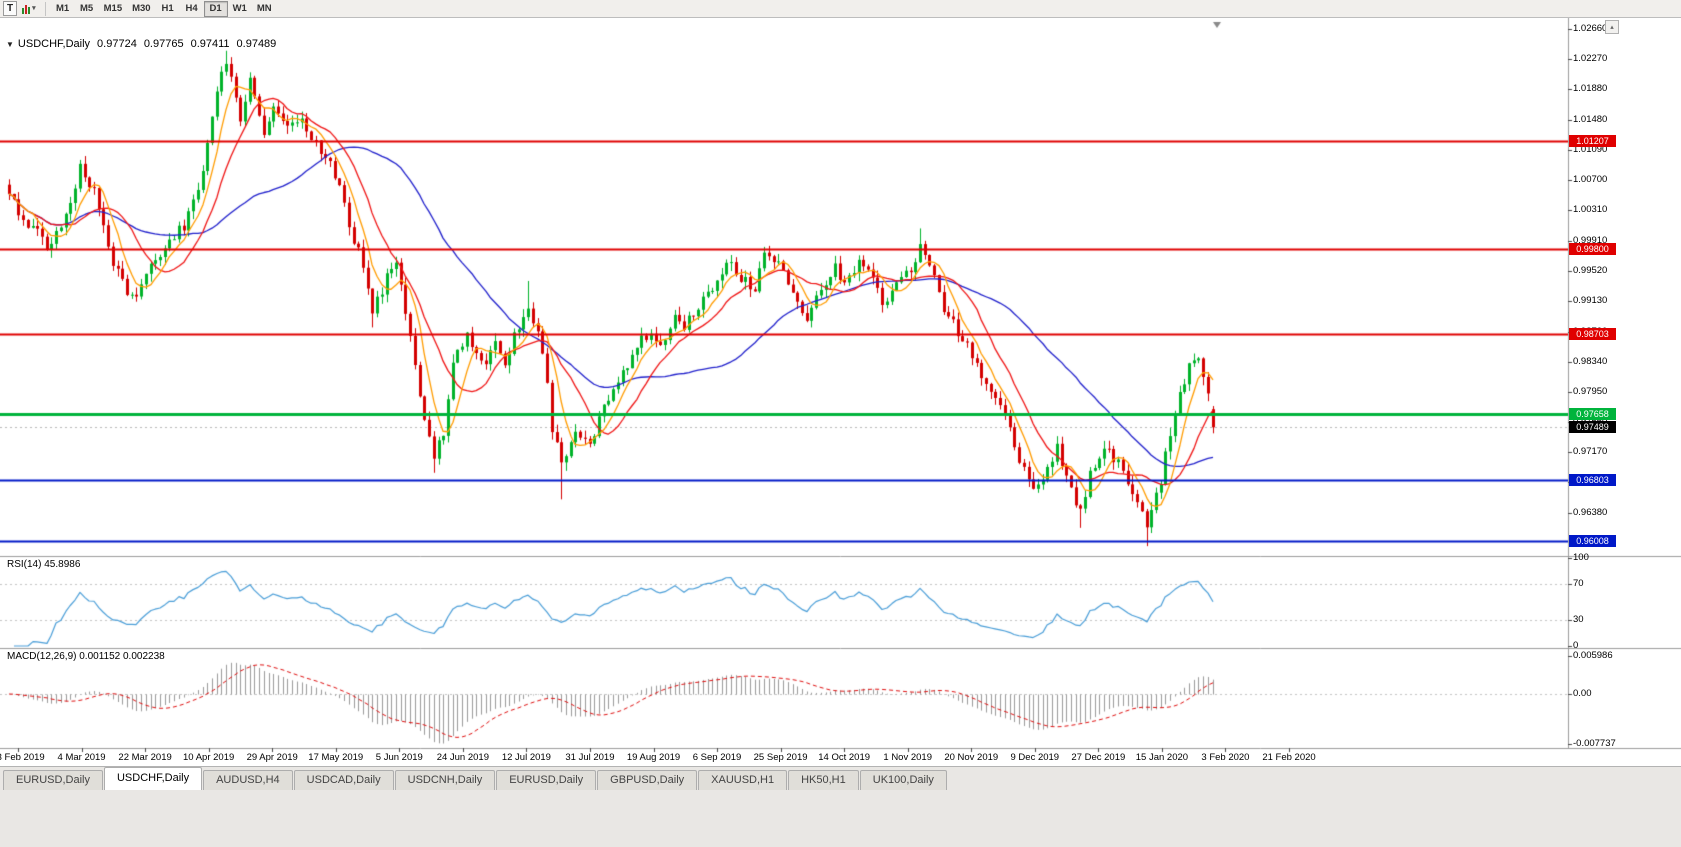  I want to click on chart-tab-5-eurusd-daily: EURUSD,Daily, so click(546, 780).